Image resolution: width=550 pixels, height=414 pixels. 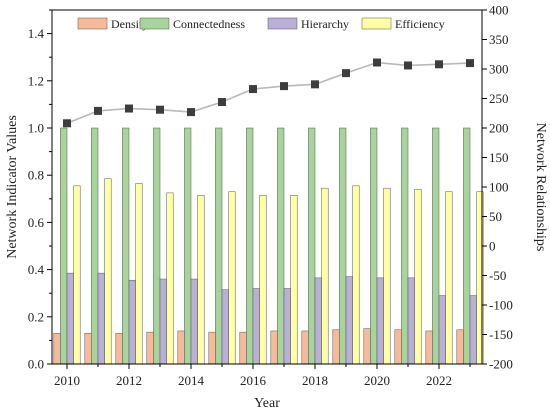 I want to click on bar-hierarchy-2017, so click(x=287, y=326).